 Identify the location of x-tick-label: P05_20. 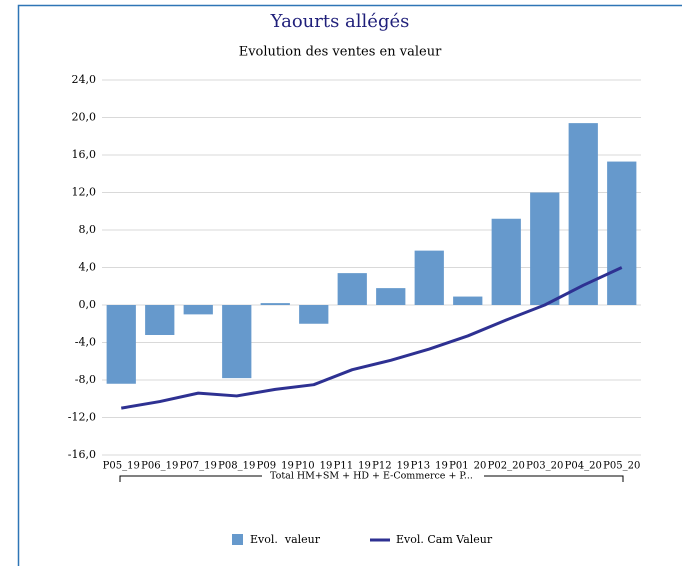
(621, 466).